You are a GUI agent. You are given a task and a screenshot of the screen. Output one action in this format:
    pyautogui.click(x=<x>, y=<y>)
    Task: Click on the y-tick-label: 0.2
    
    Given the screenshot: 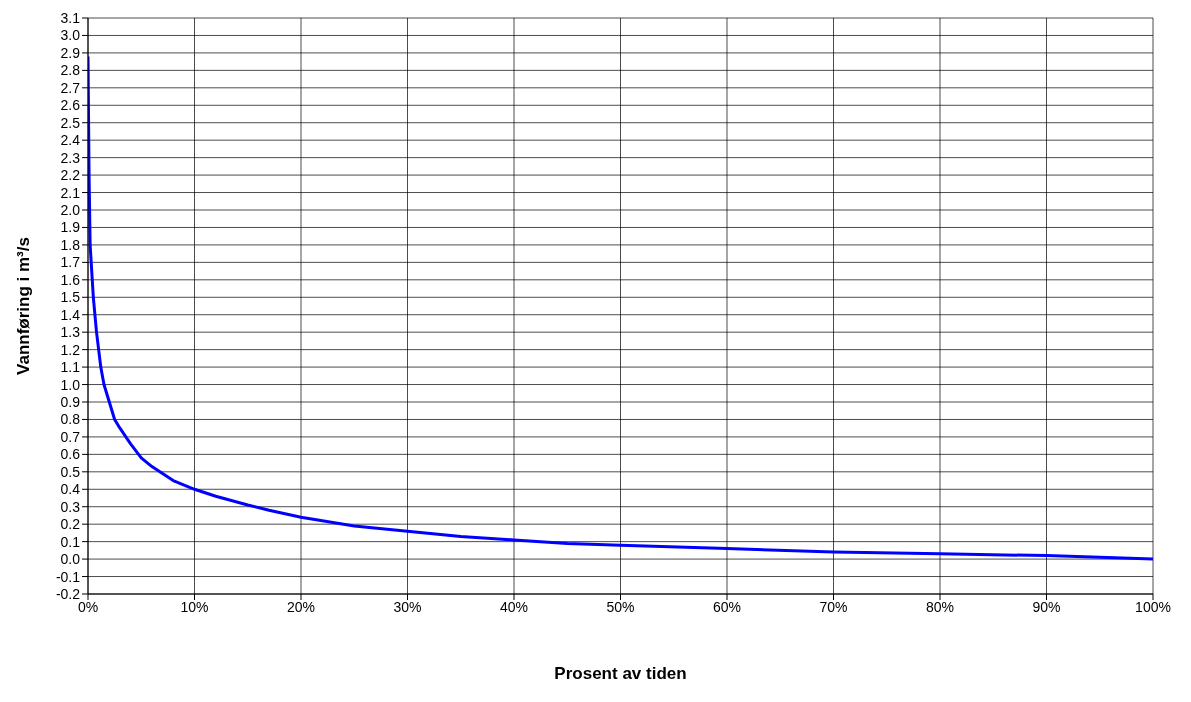 What is the action you would take?
    pyautogui.click(x=70, y=524)
    